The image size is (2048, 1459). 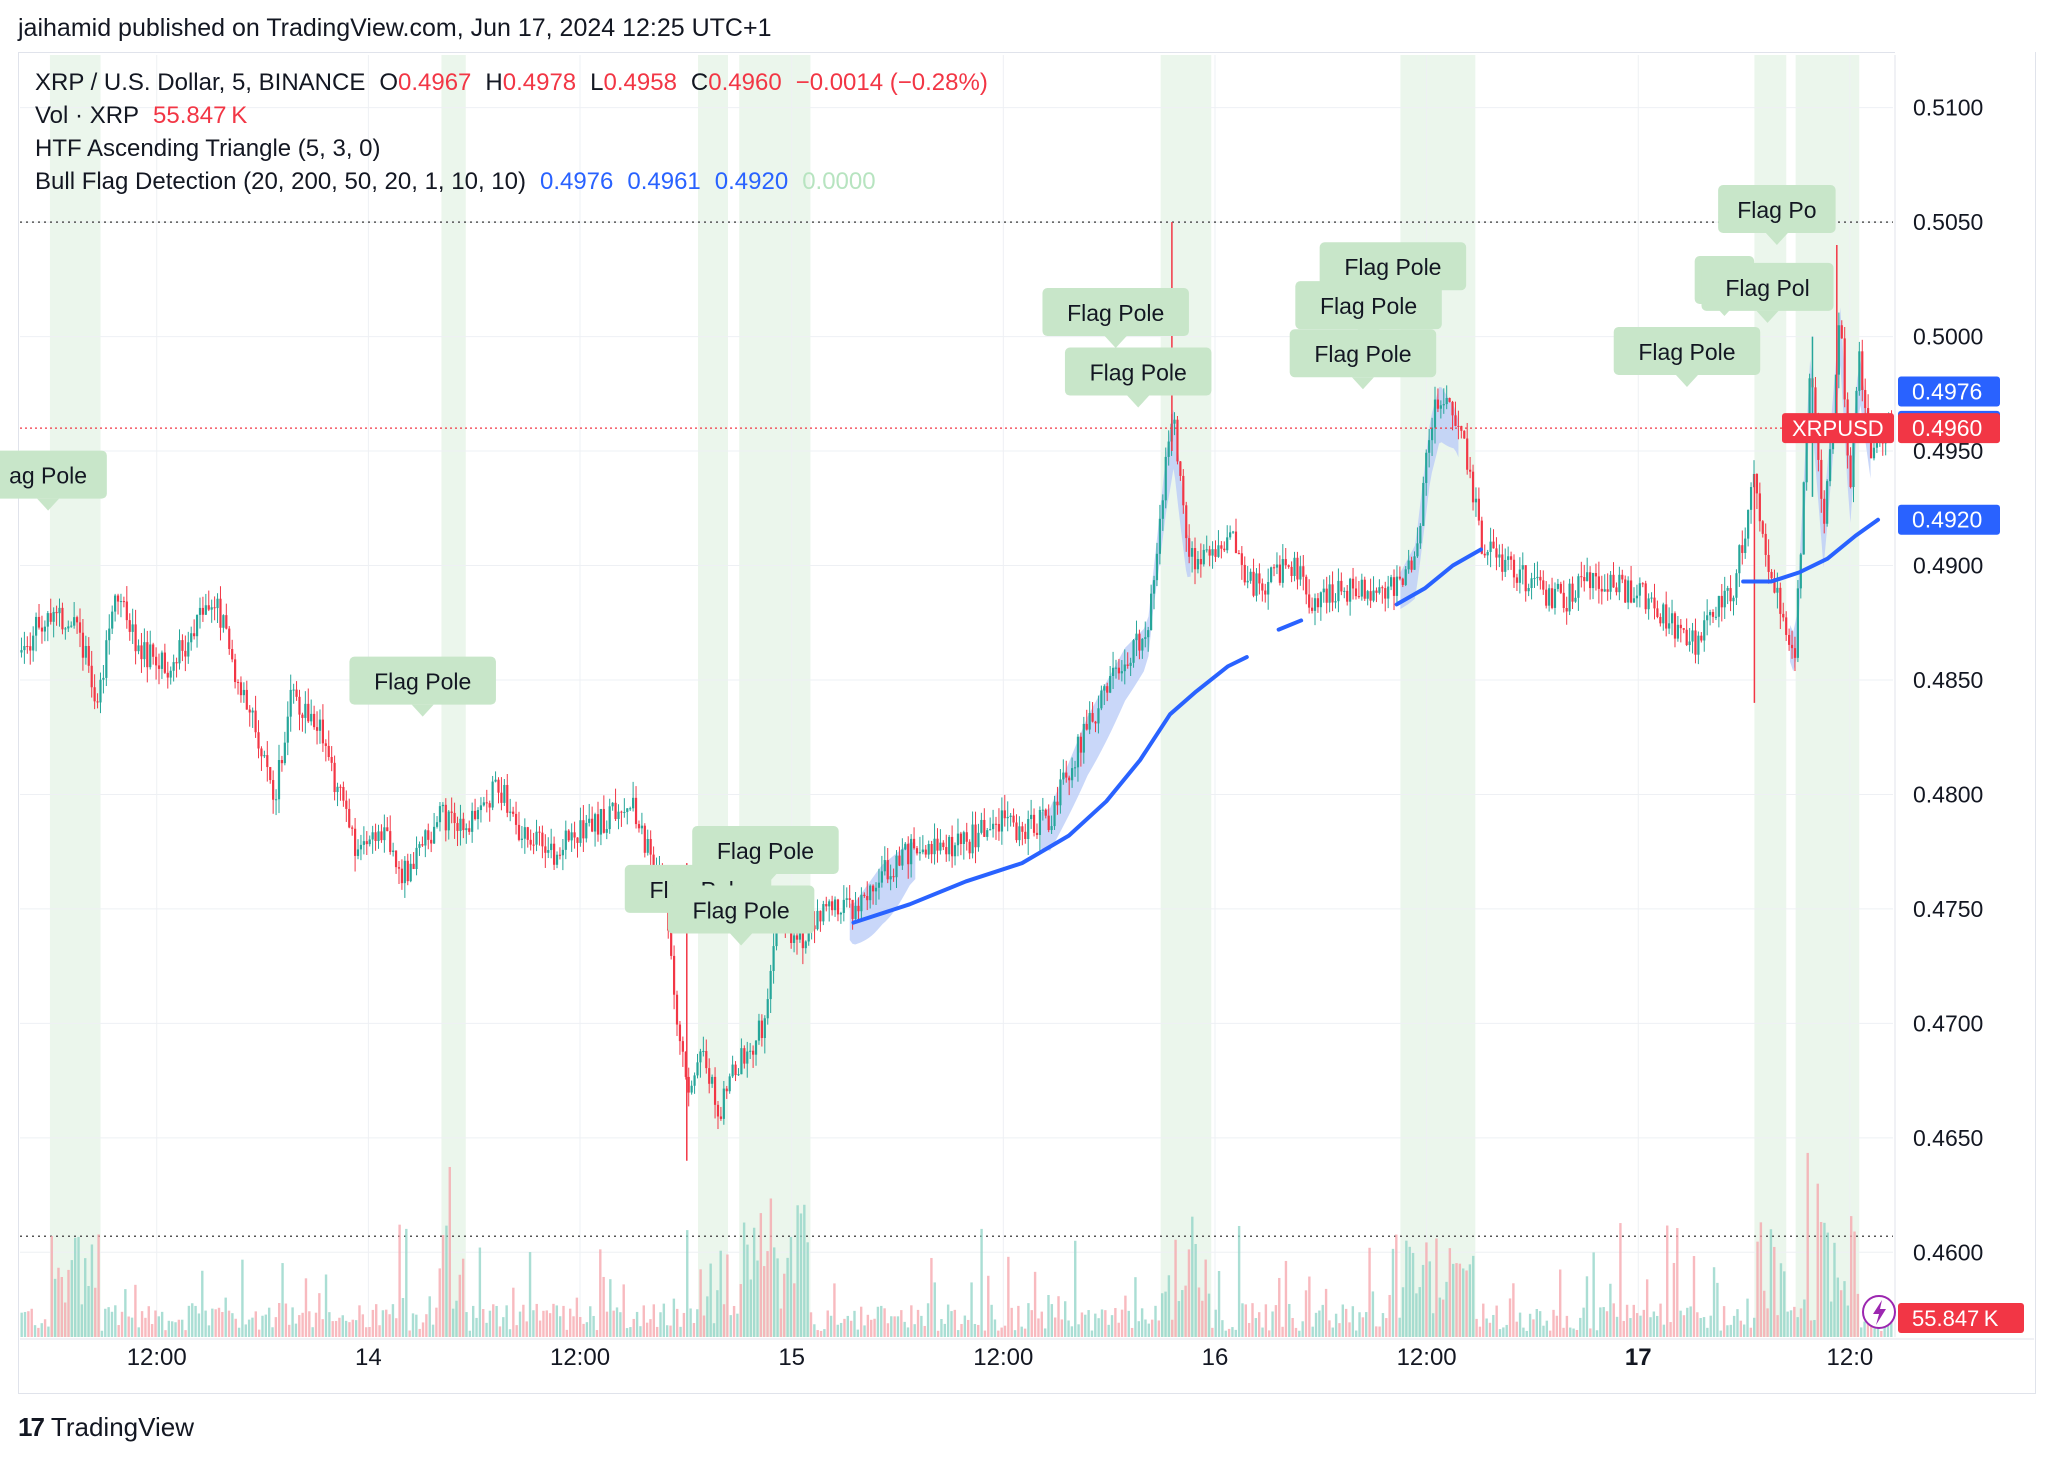 I want to click on x-tick-time-label: 12:00, so click(x=580, y=1357).